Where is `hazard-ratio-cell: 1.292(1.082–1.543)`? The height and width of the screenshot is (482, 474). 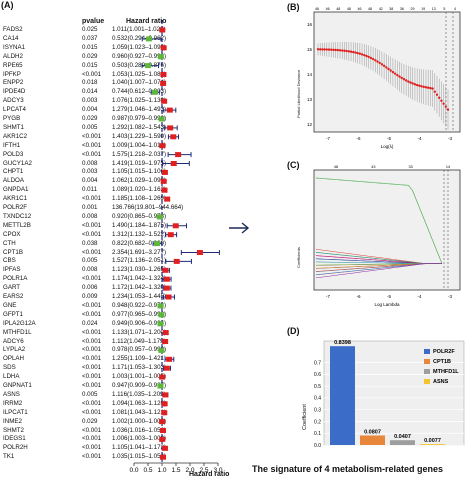
hazard-ratio-cell: 1.292(1.082–1.543) is located at coordinates (139, 127).